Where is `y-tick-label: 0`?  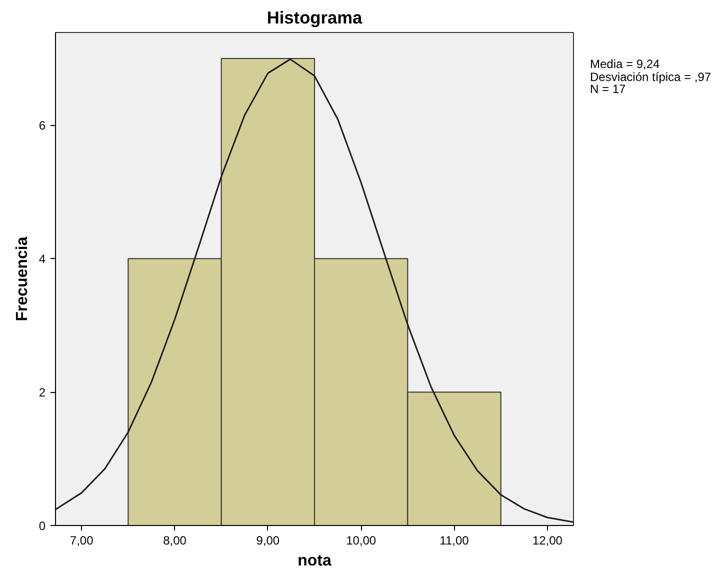 y-tick-label: 0 is located at coordinates (42, 526).